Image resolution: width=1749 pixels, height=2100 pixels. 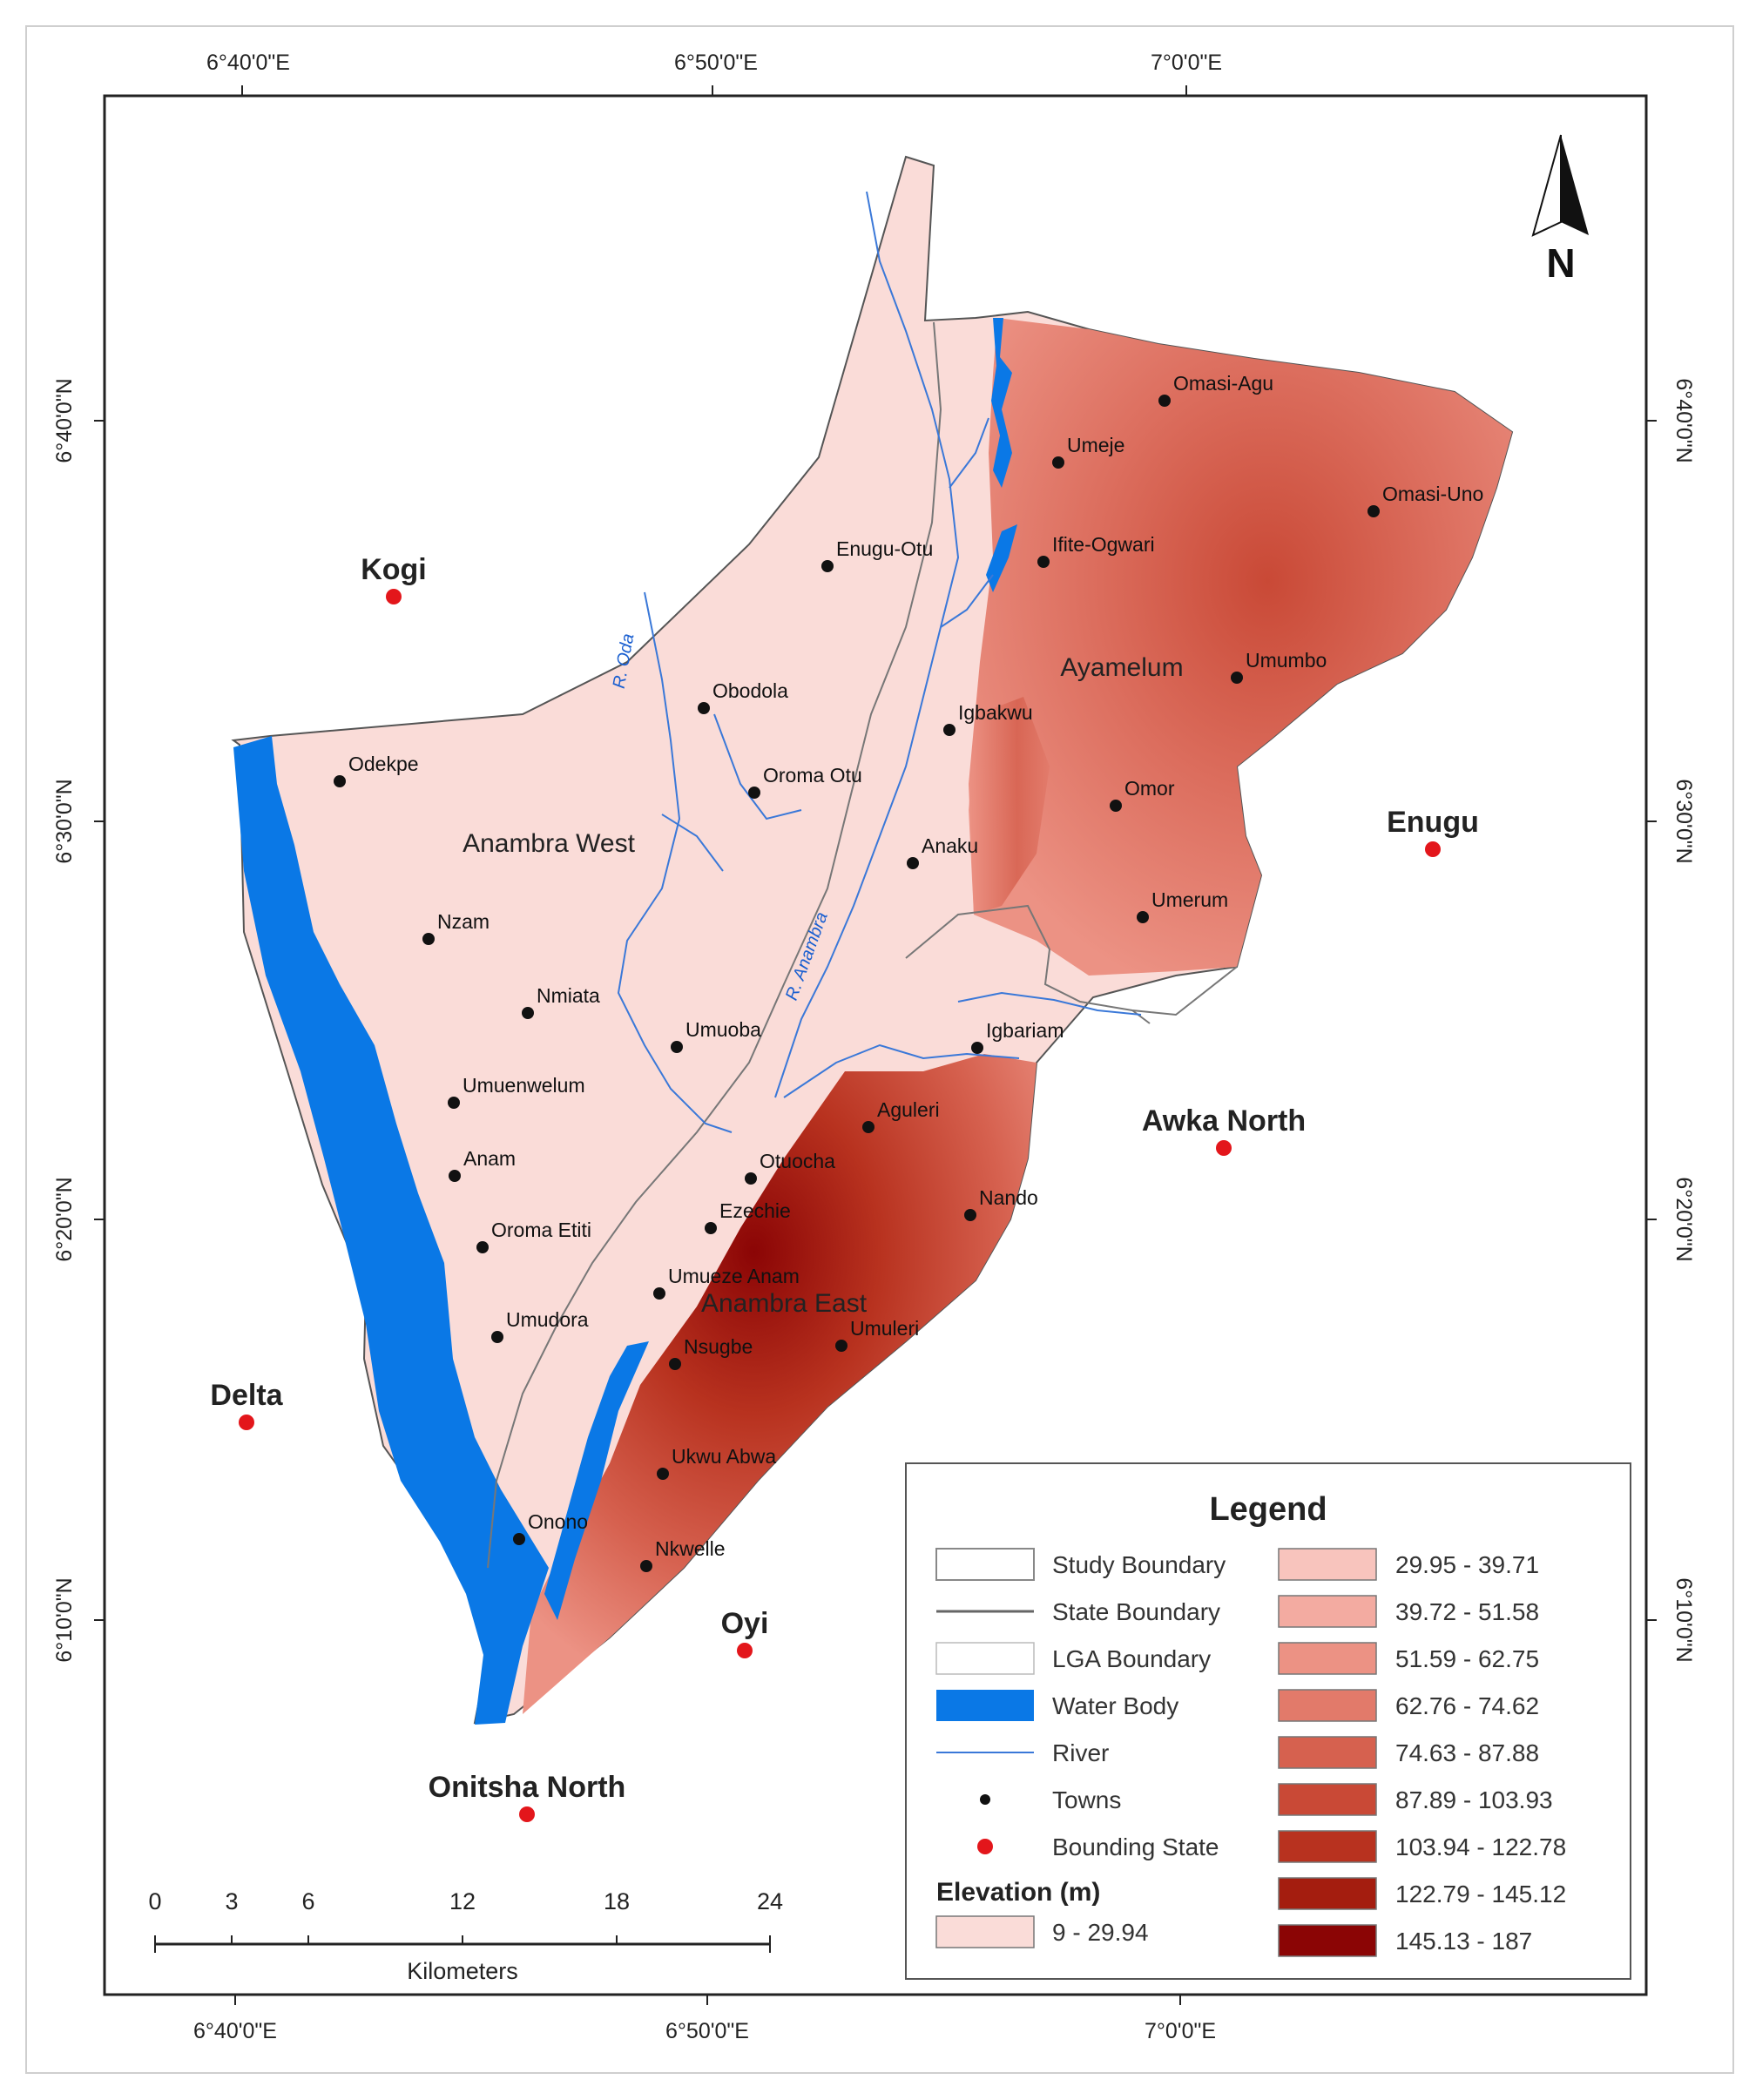 What do you see at coordinates (797, 1161) in the screenshot?
I see `town-label: Otuocha` at bounding box center [797, 1161].